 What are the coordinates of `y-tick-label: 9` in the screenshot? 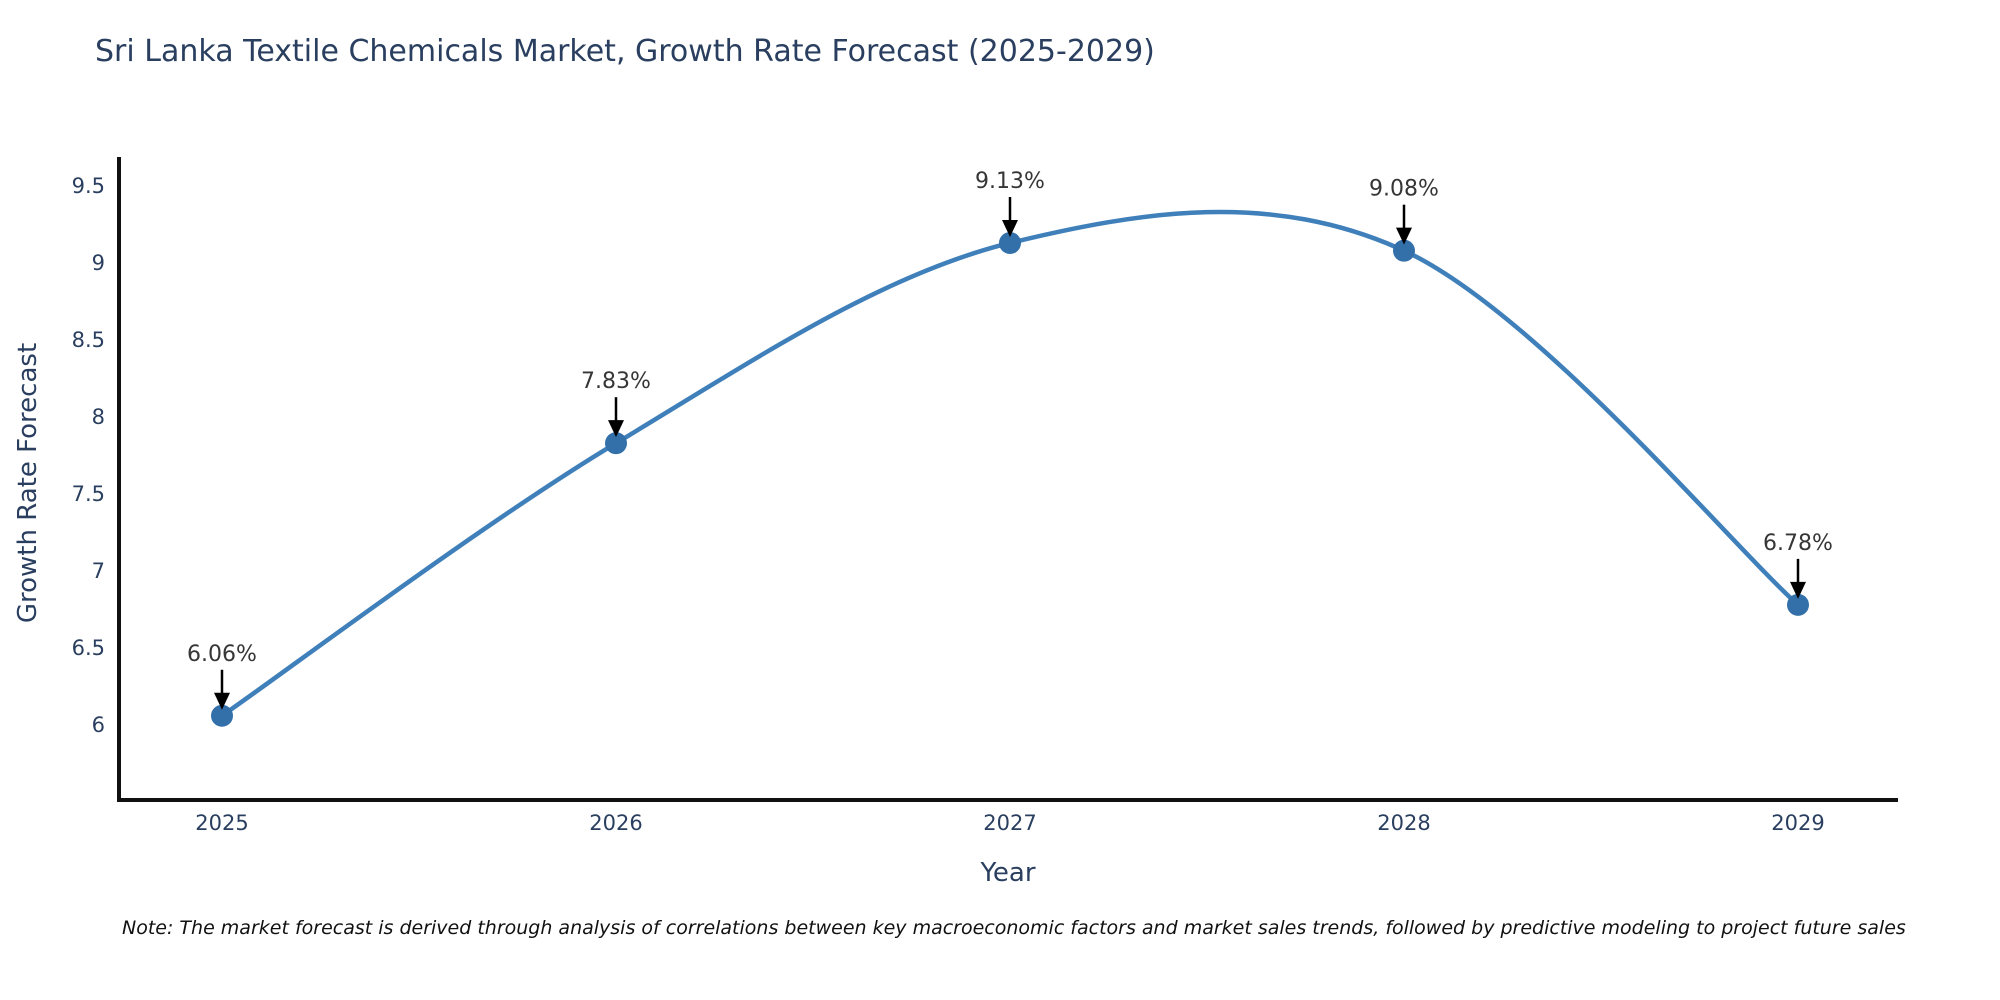 It's located at (98, 263).